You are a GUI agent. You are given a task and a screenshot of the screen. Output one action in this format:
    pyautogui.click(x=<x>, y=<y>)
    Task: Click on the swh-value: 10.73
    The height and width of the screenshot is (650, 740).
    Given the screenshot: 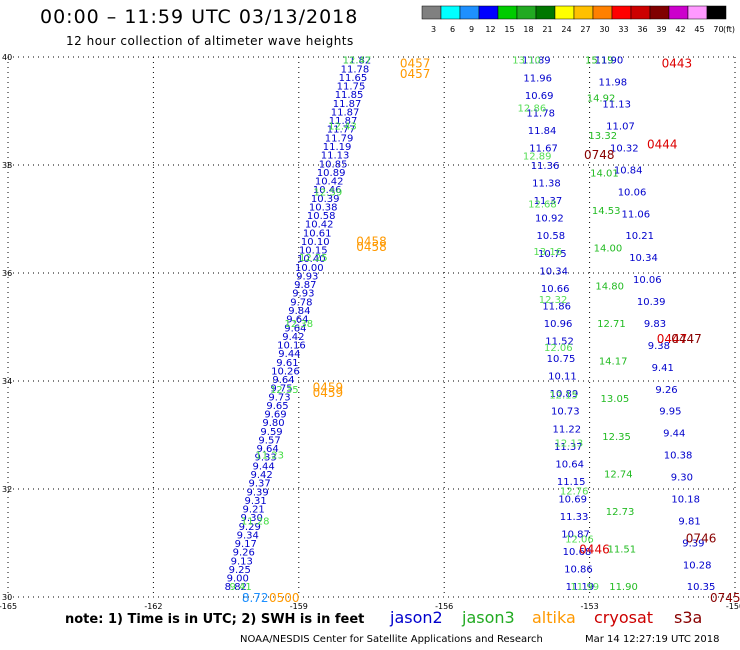 What is the action you would take?
    pyautogui.click(x=565, y=412)
    